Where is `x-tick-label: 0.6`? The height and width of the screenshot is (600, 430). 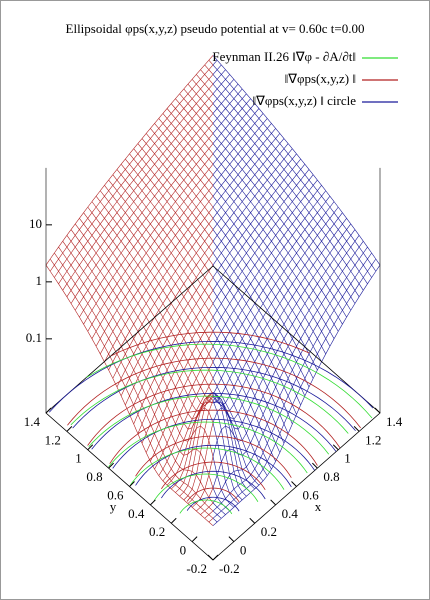
x-tick-label: 0.6 is located at coordinates (311, 494).